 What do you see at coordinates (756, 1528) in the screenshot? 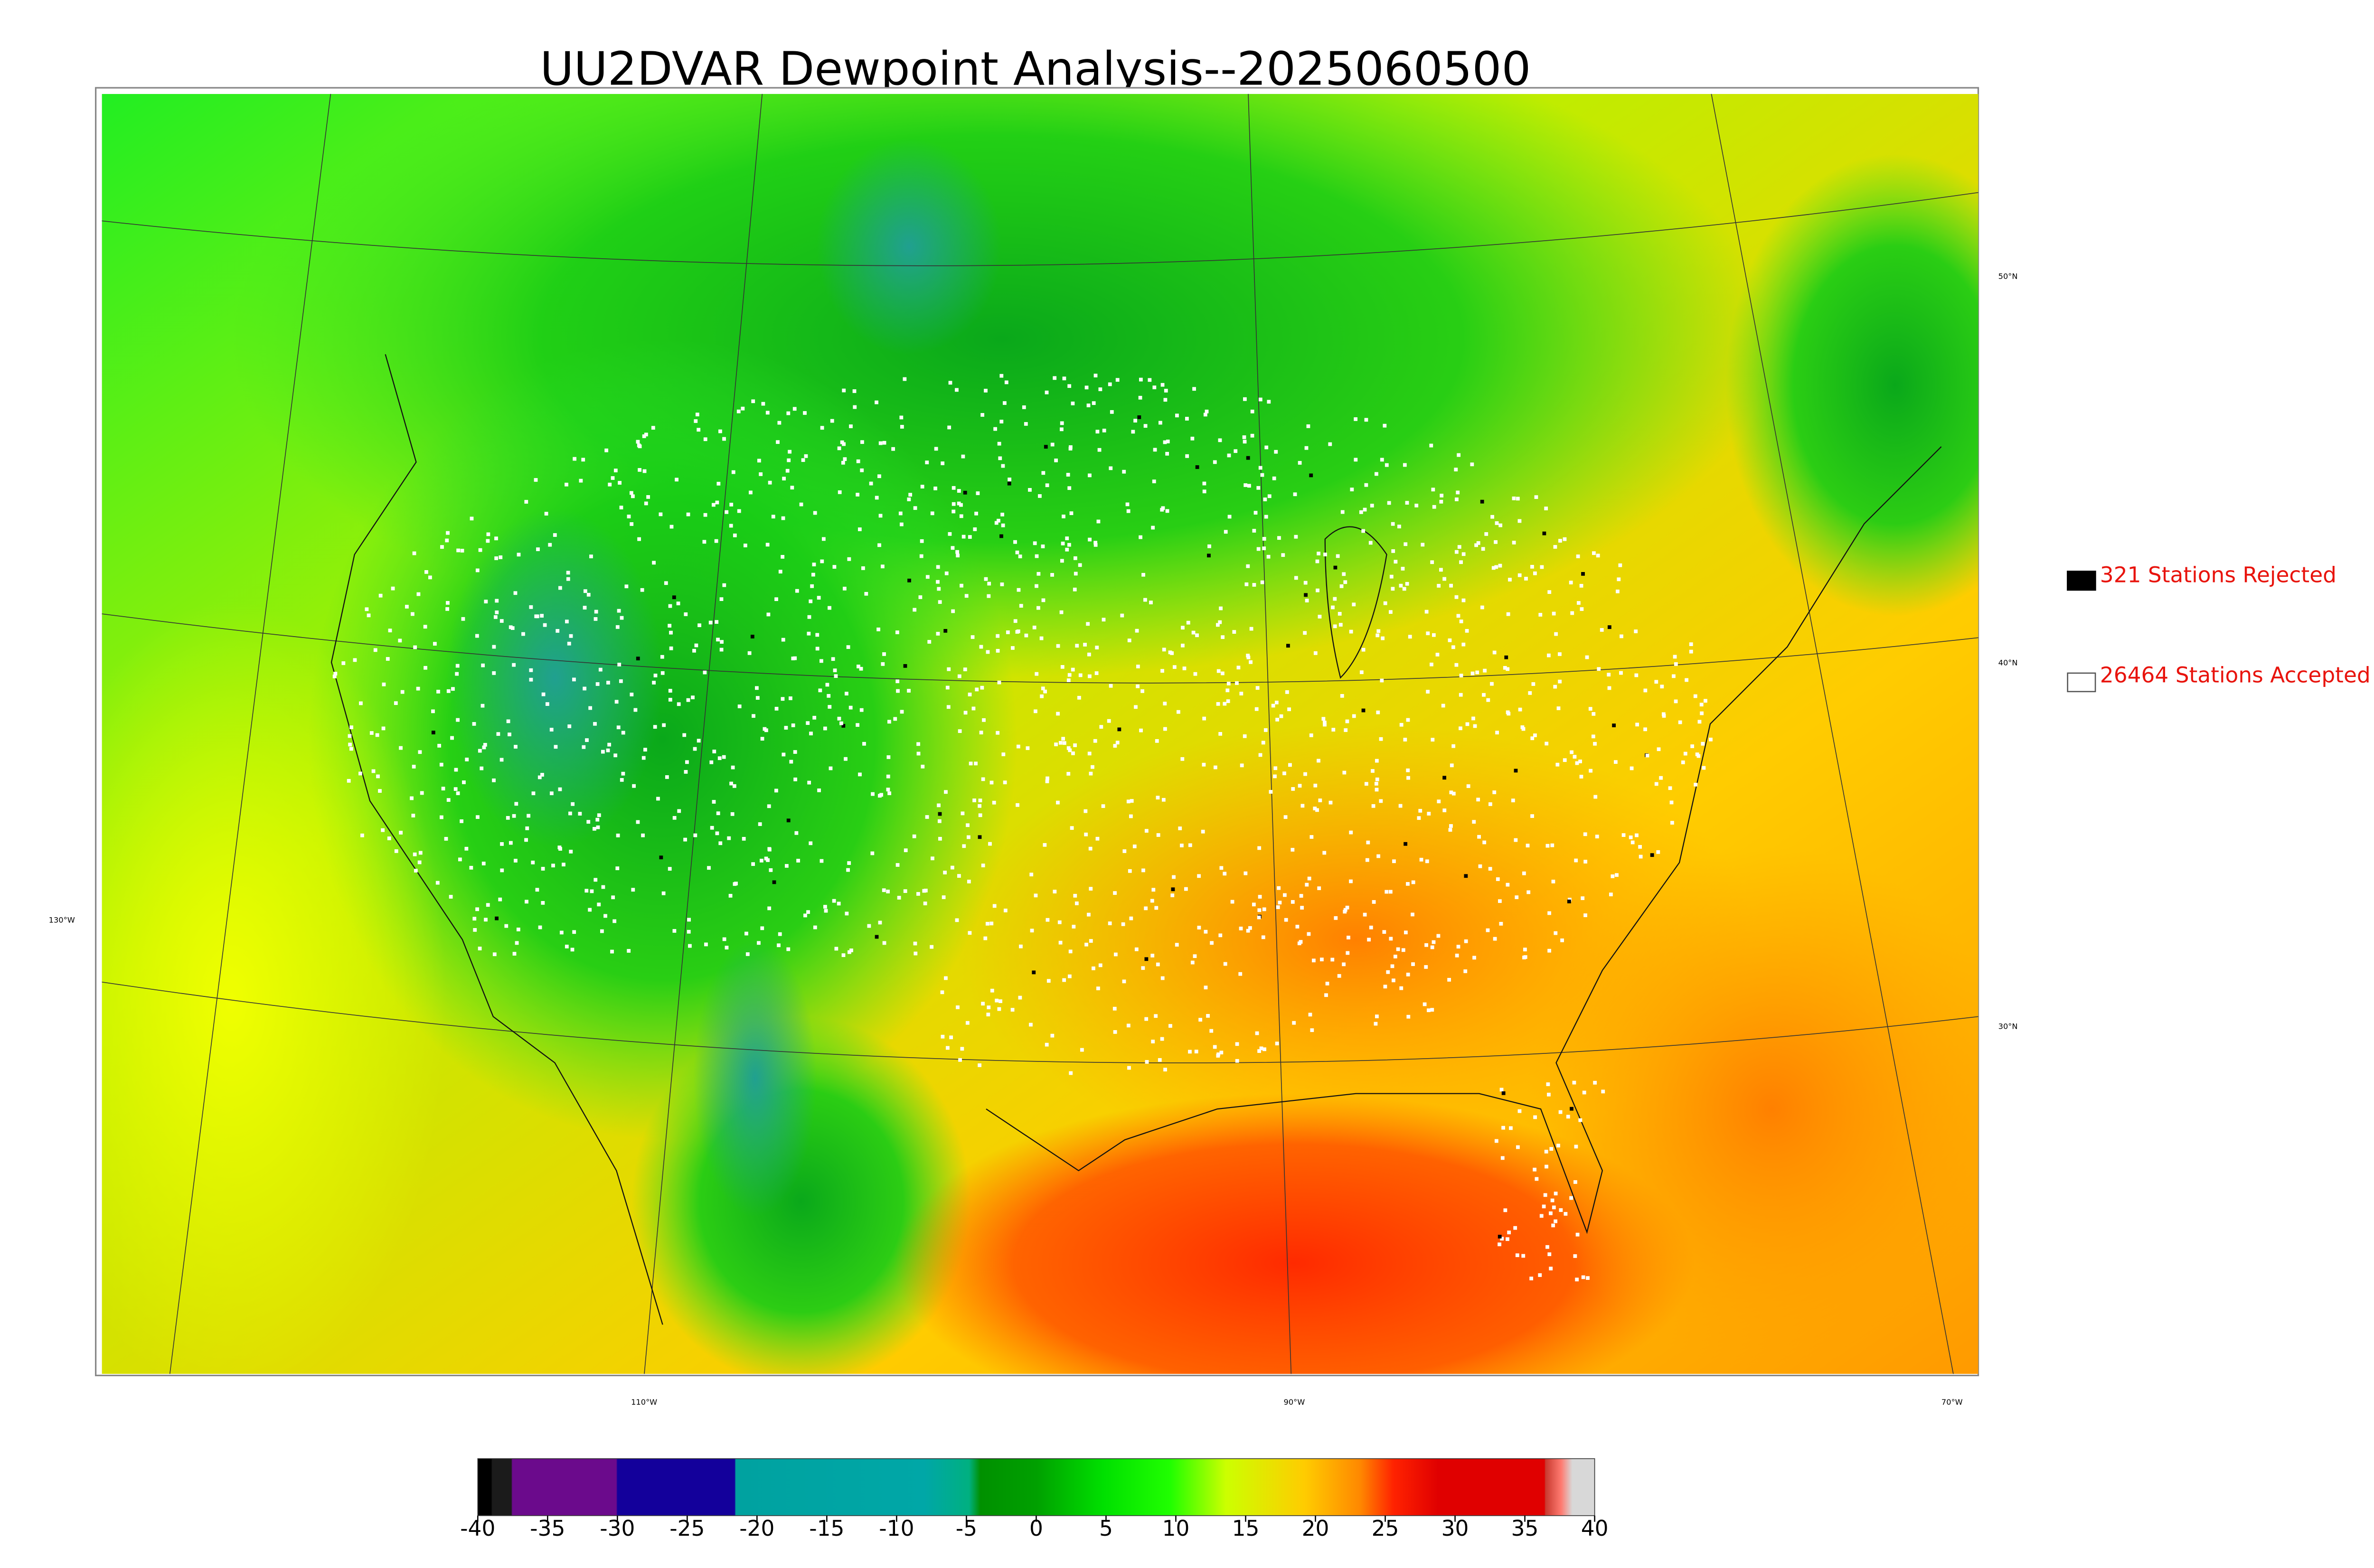
I see `colorbar-tick-label: -20` at bounding box center [756, 1528].